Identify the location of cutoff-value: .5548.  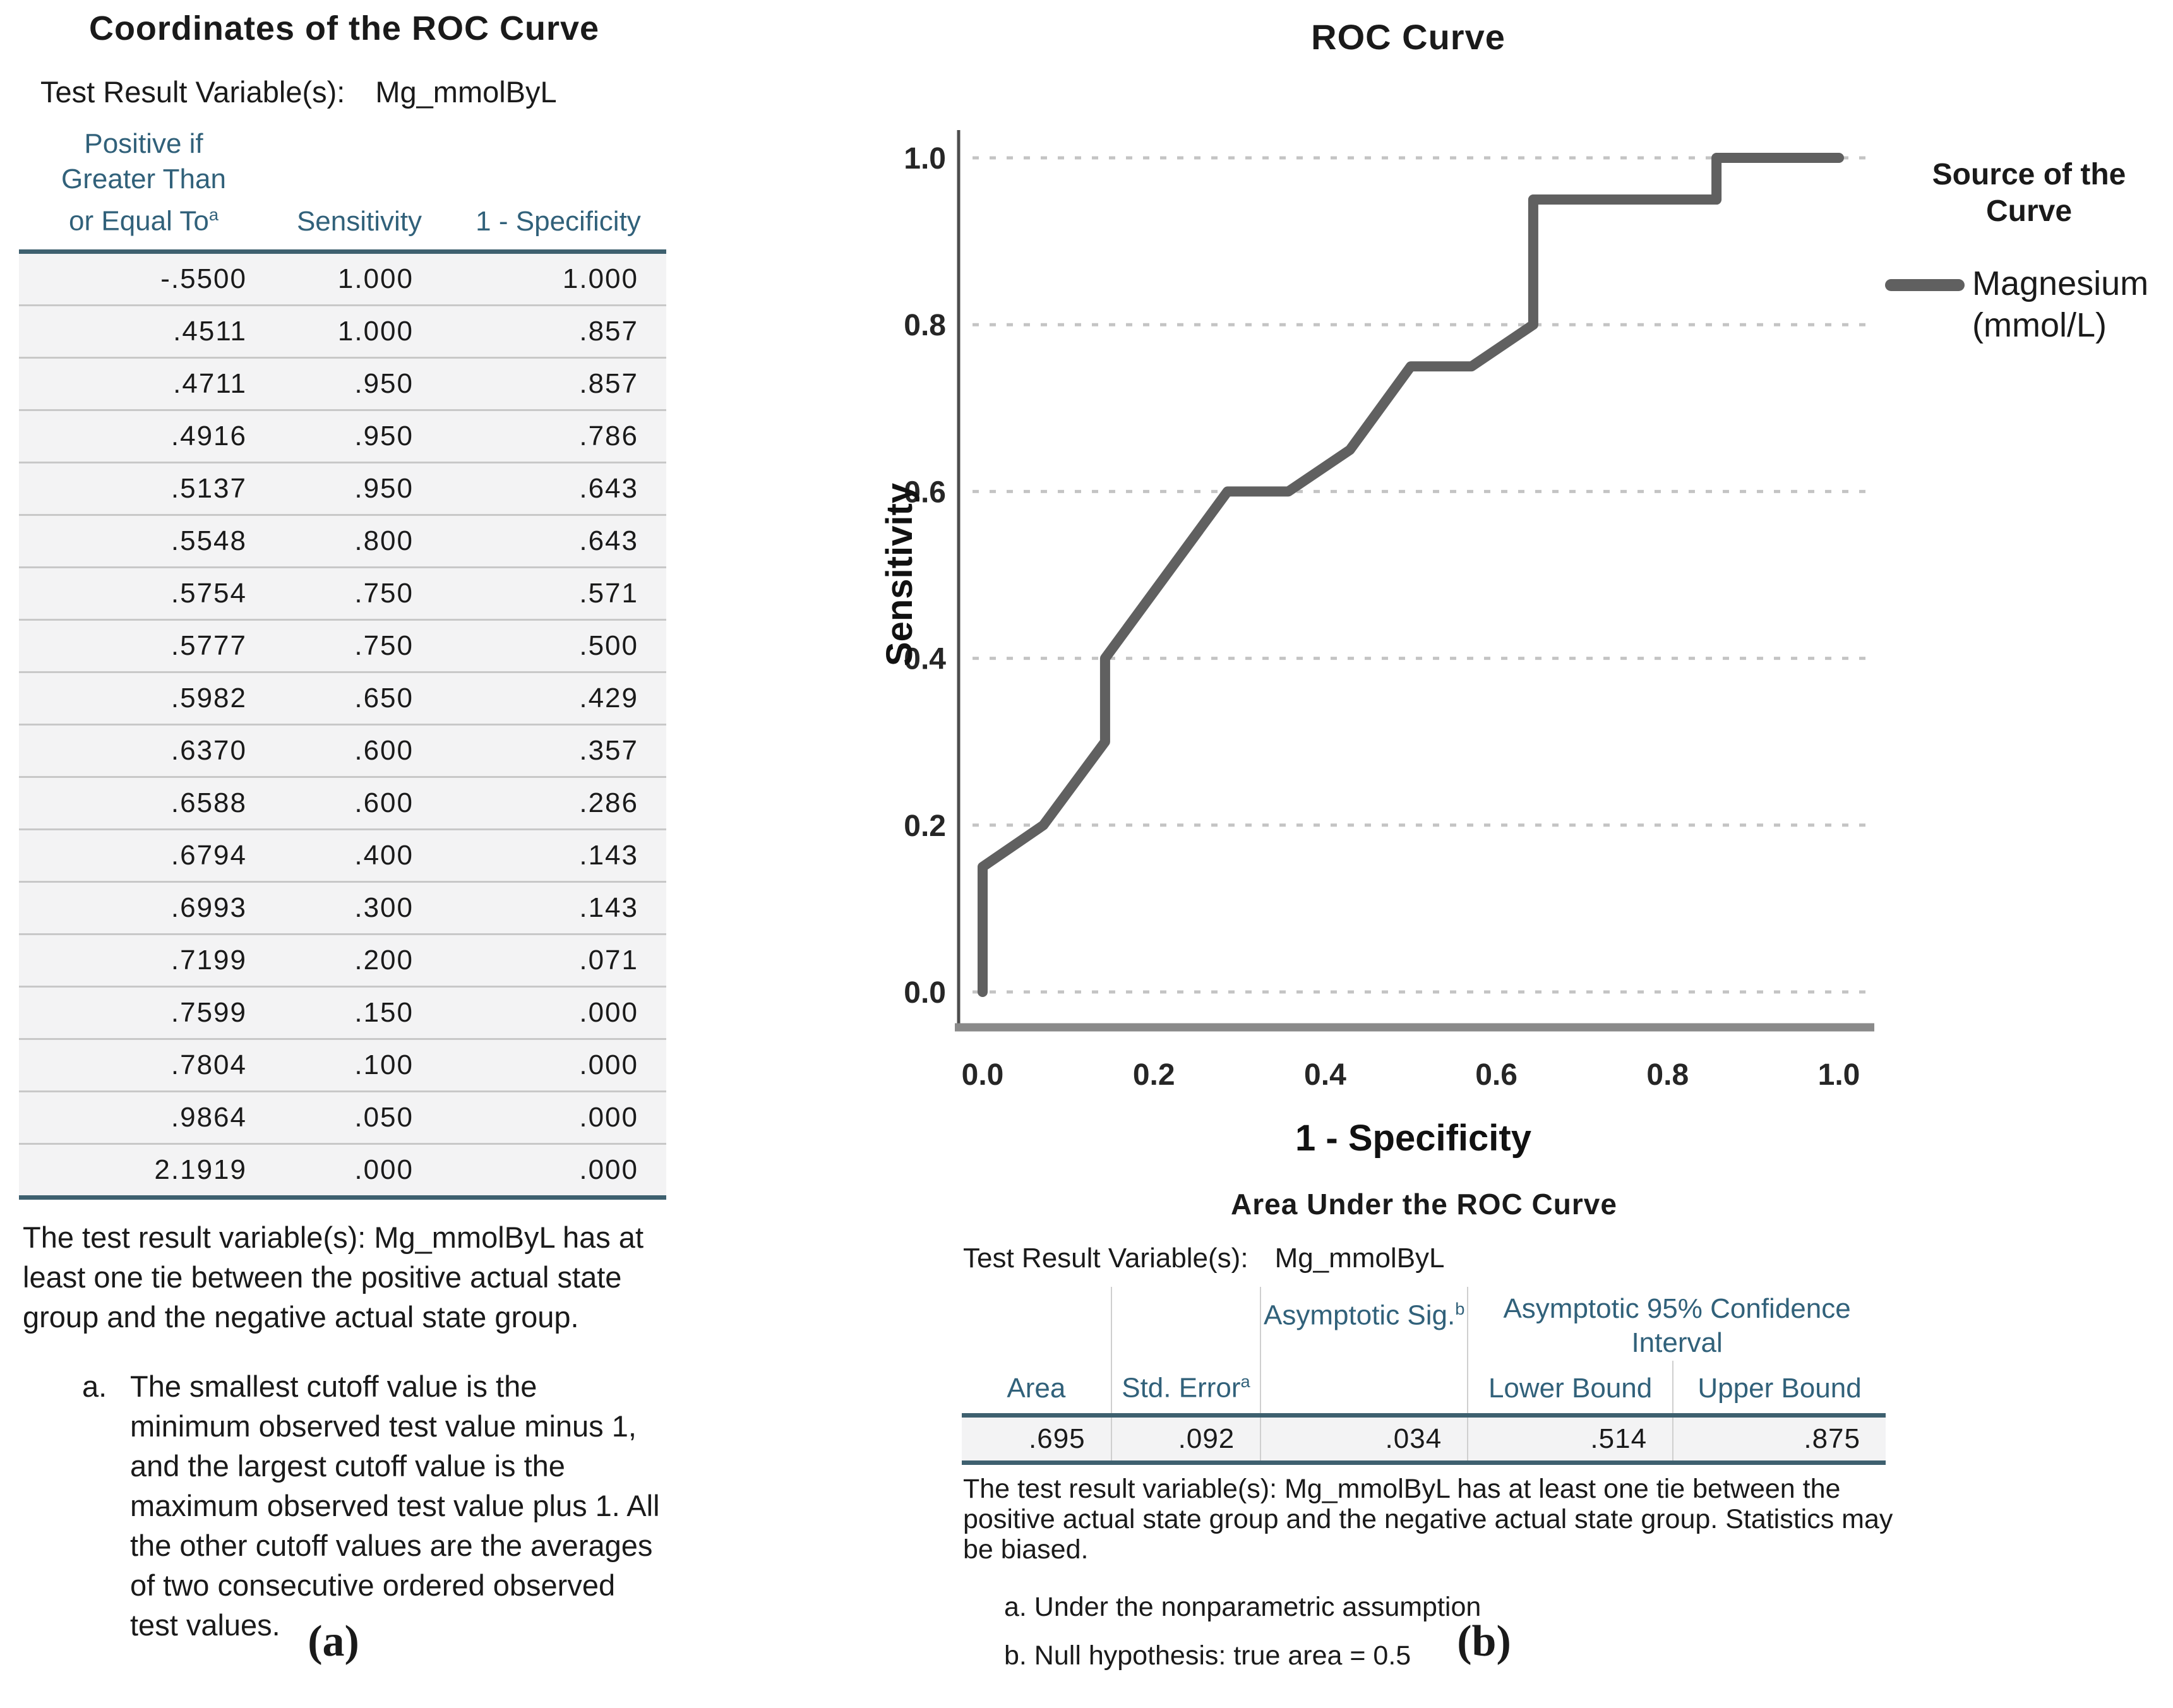
(209, 540).